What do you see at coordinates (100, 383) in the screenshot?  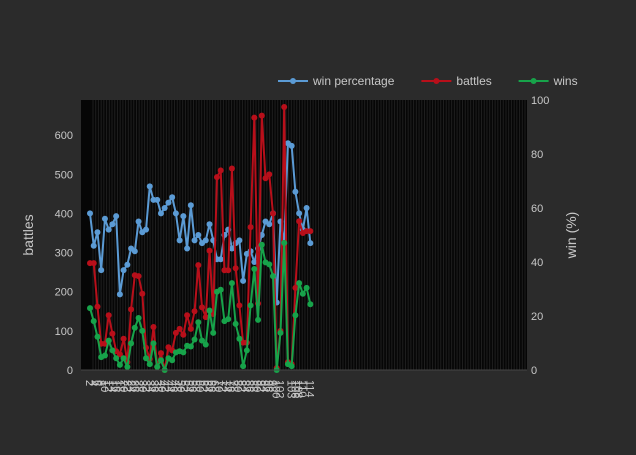 I see `x-tick-label: 8` at bounding box center [100, 383].